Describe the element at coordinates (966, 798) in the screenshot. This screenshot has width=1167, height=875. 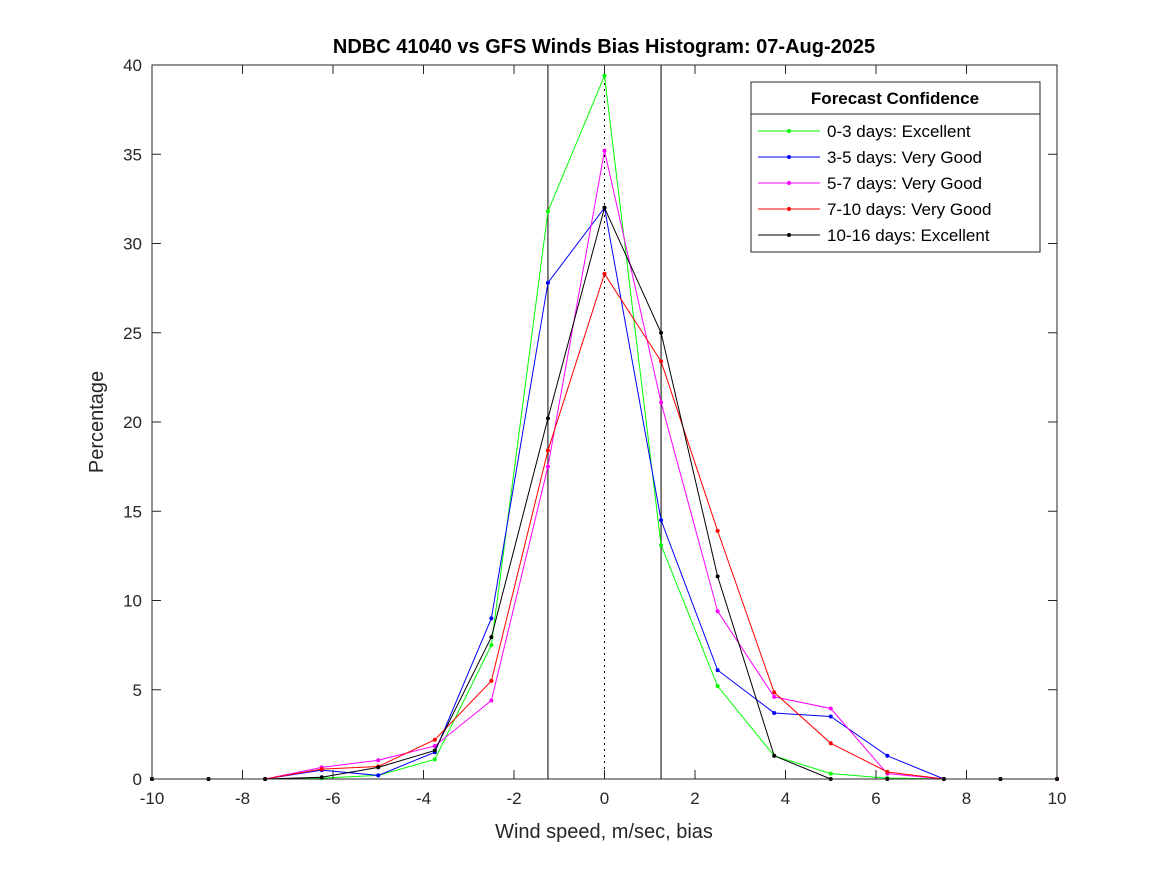
I see `x-tick-label: 8` at that location.